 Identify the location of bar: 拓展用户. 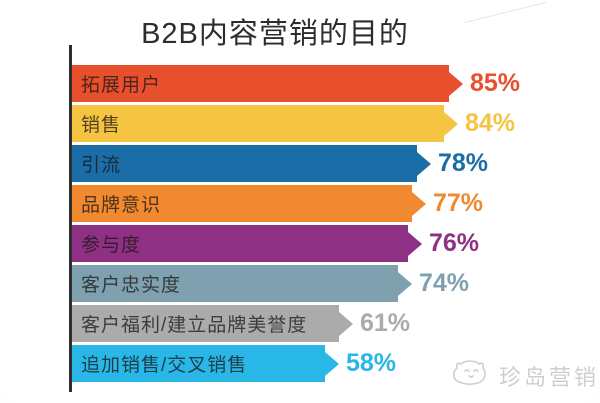
(260, 83).